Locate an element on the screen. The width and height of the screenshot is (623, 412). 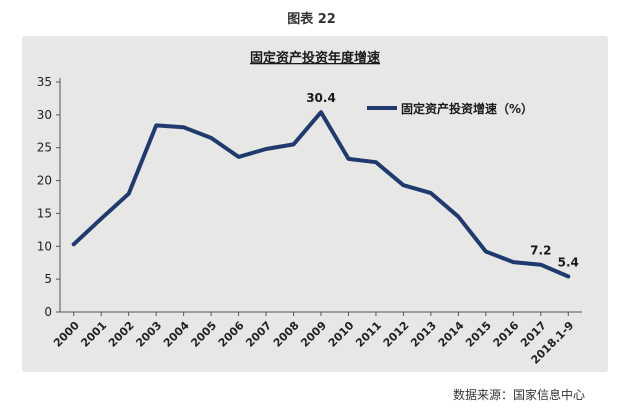
x-tick-label: 2003 is located at coordinates (148, 334).